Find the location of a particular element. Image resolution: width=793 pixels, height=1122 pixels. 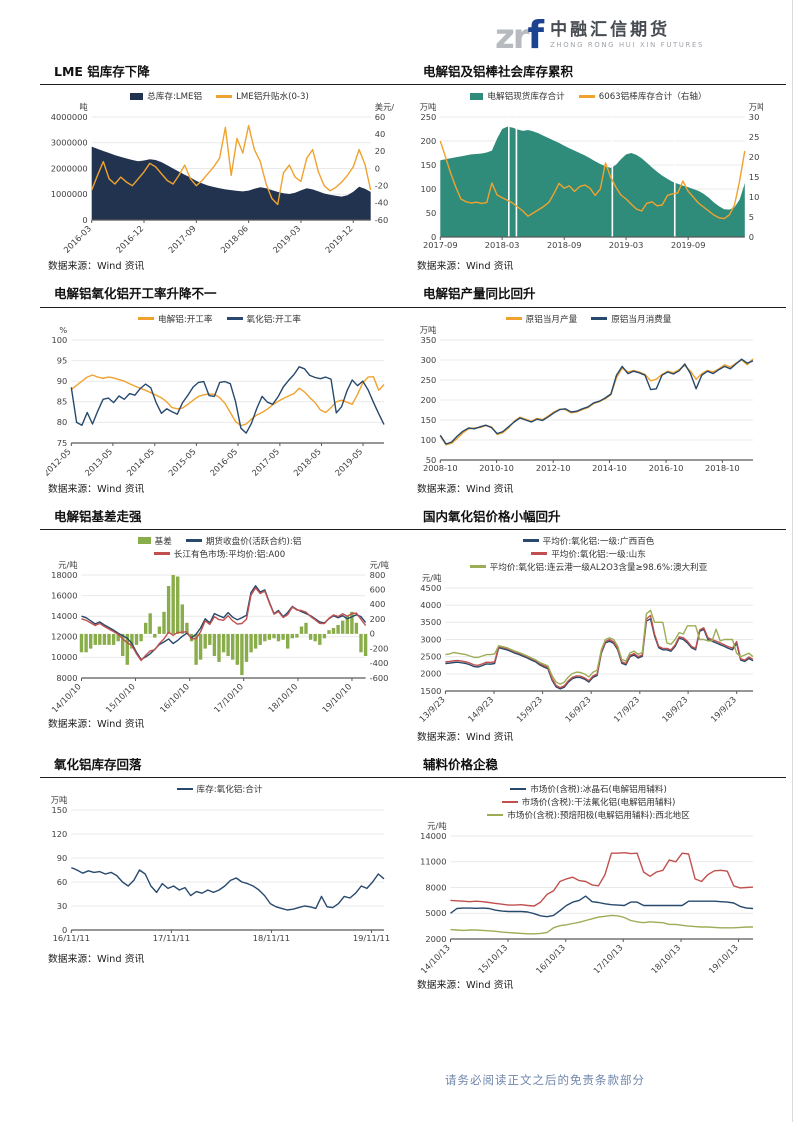

chart-legend: 电解铝:开工率 氧化铝:开工率 is located at coordinates (219, 319).